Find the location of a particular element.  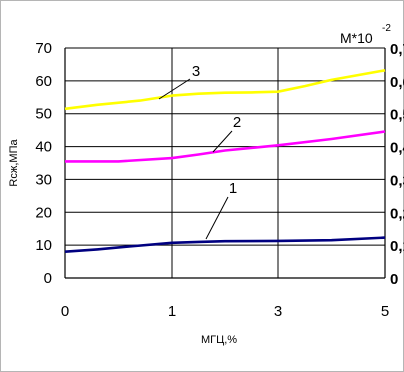

y-tick-label: 30 is located at coordinates (43, 179).